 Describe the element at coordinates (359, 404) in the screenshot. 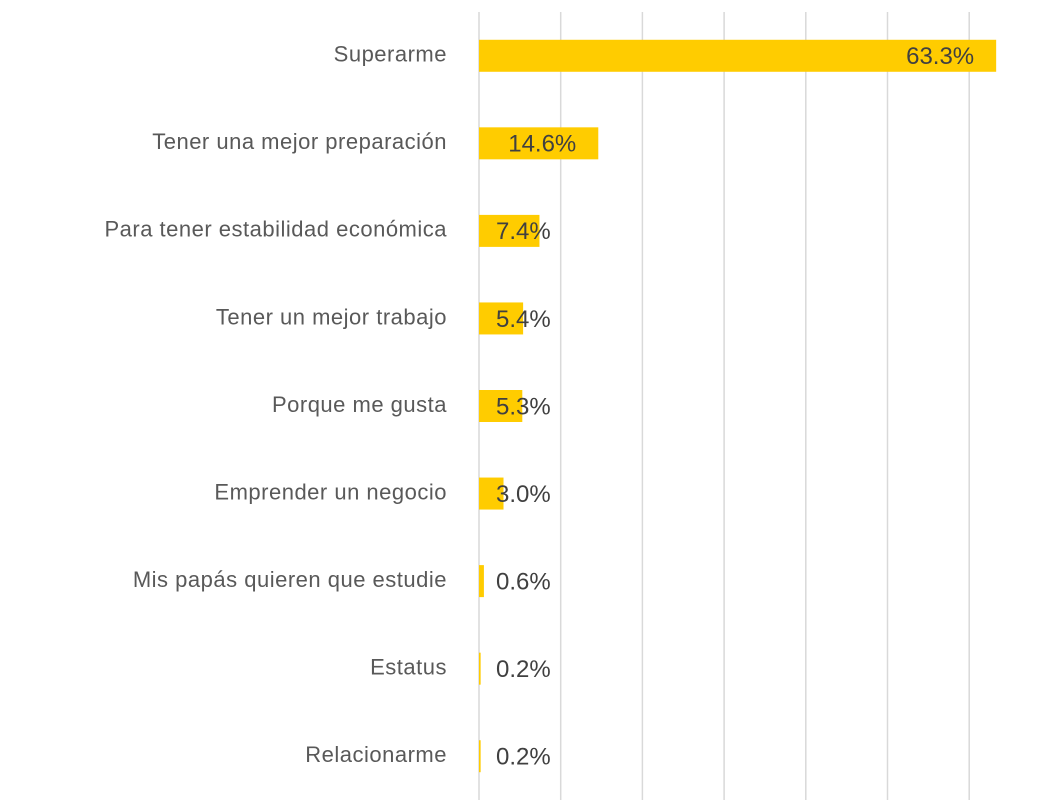

I see `y-tick-label: Porque me gusta` at that location.